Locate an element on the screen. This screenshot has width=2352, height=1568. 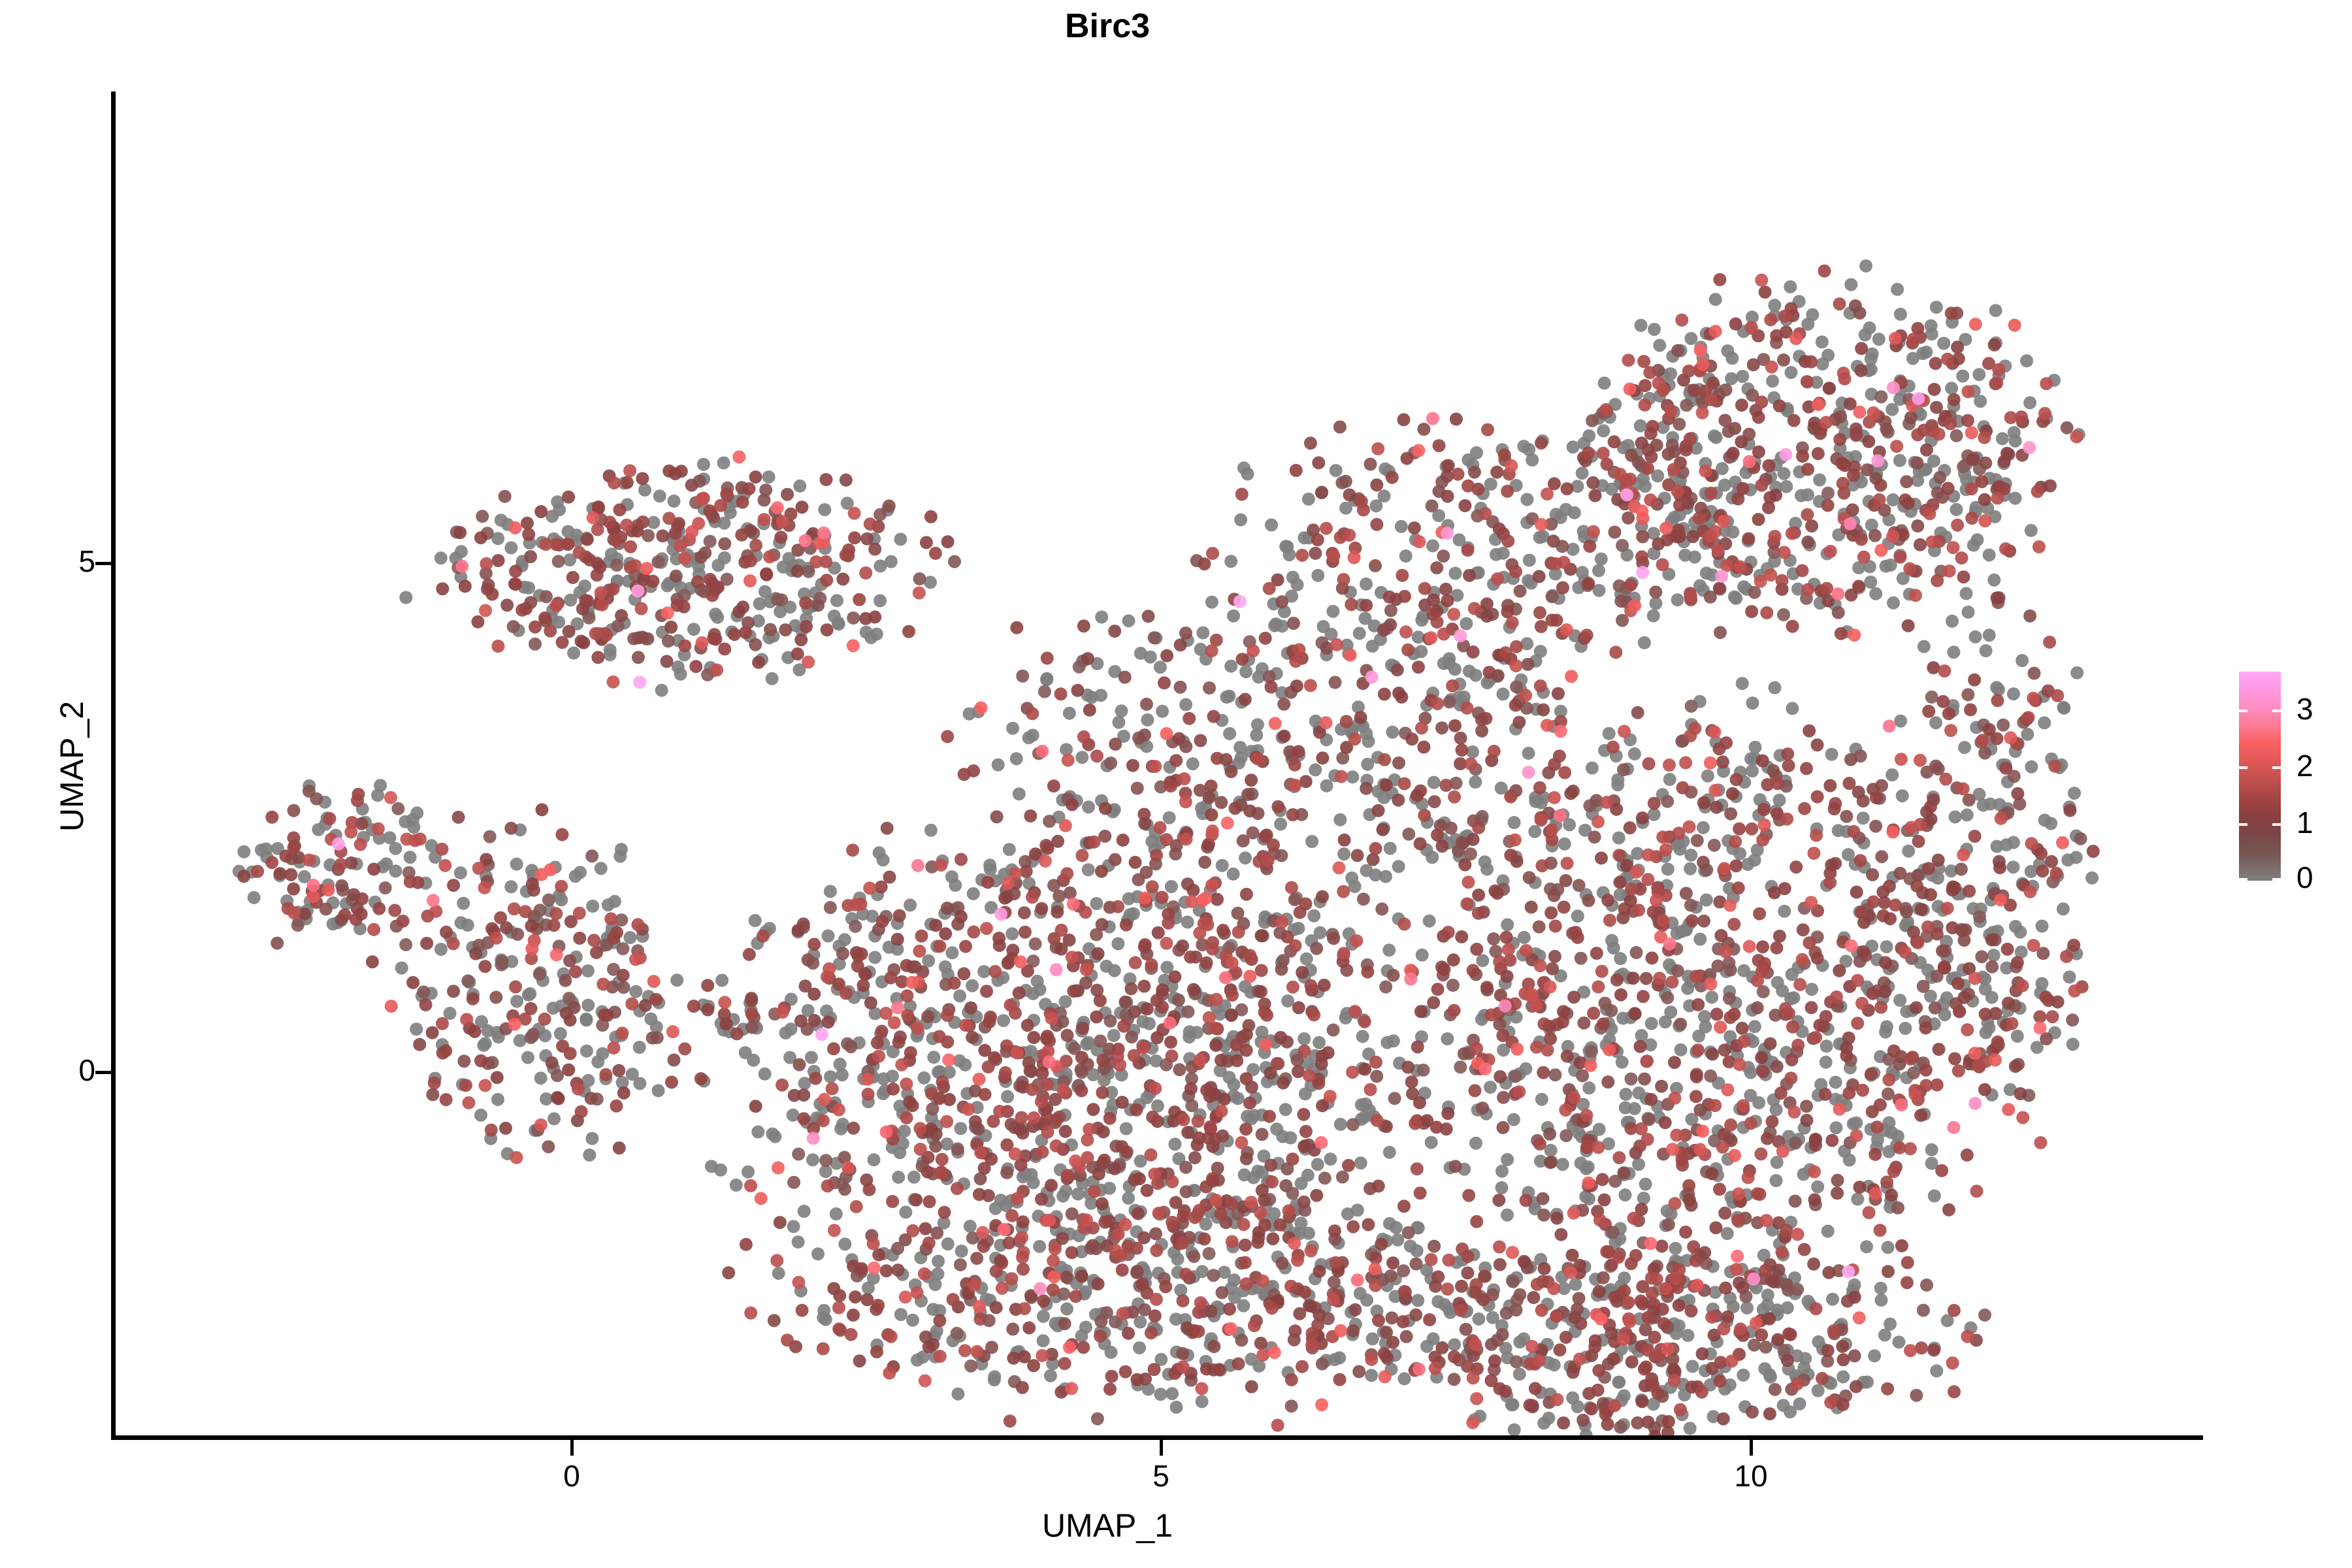
colorbar-tick-0-right is located at coordinates (2276, 879).